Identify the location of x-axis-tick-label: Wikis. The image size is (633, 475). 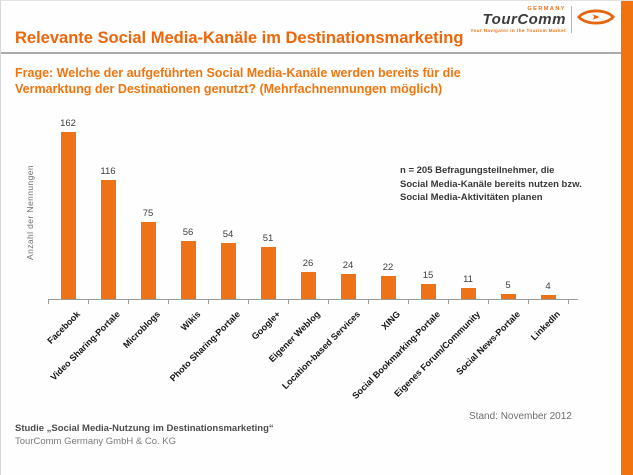
(190, 321).